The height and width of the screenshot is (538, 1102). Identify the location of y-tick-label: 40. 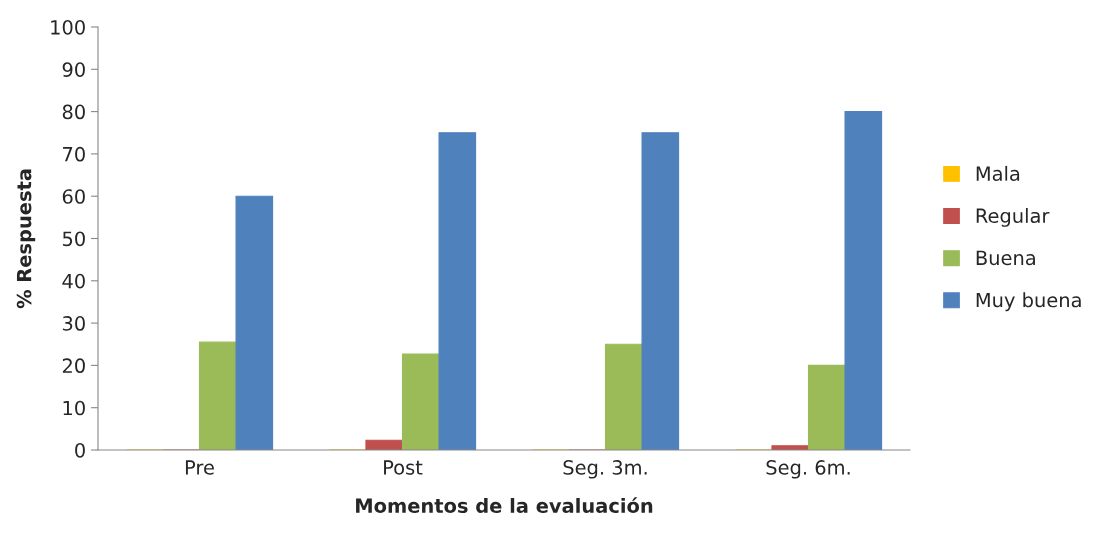
(73, 281).